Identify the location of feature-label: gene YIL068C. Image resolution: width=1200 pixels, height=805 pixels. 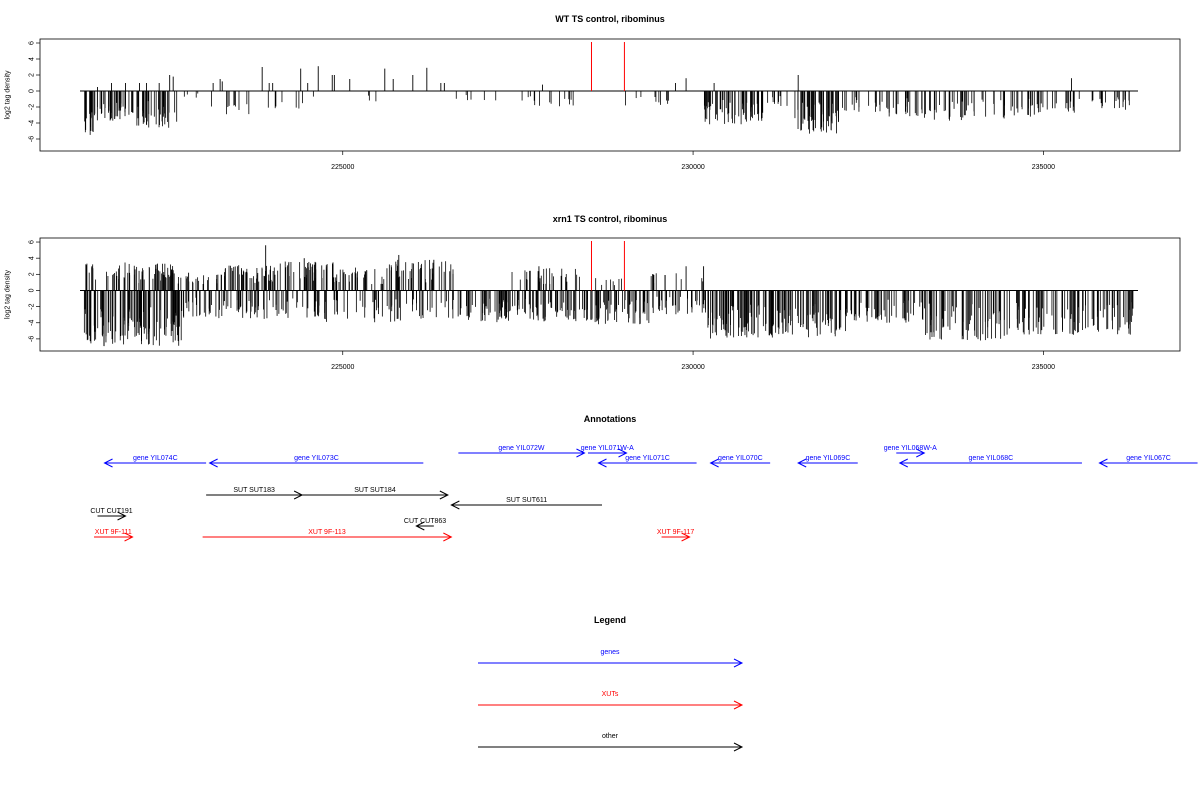
(991, 458).